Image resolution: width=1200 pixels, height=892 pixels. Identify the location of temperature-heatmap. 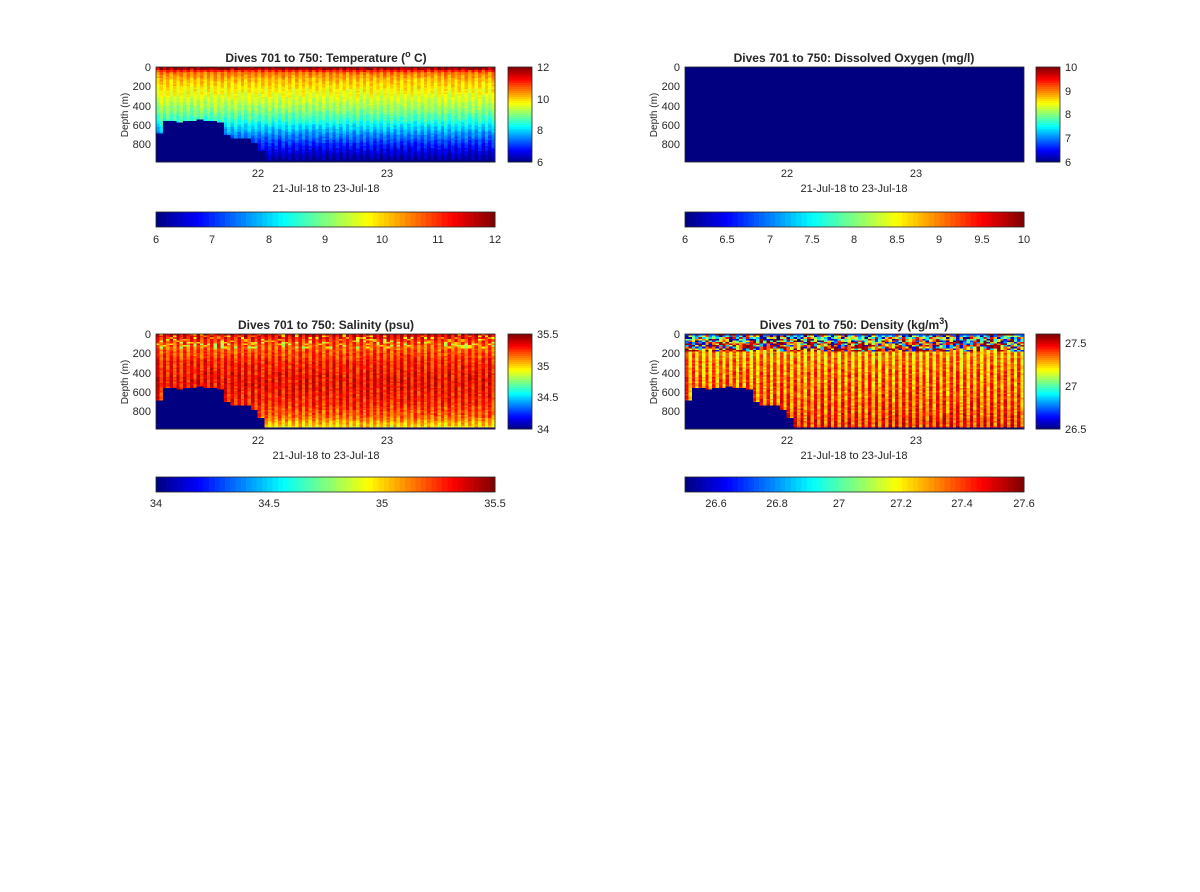
(325, 114).